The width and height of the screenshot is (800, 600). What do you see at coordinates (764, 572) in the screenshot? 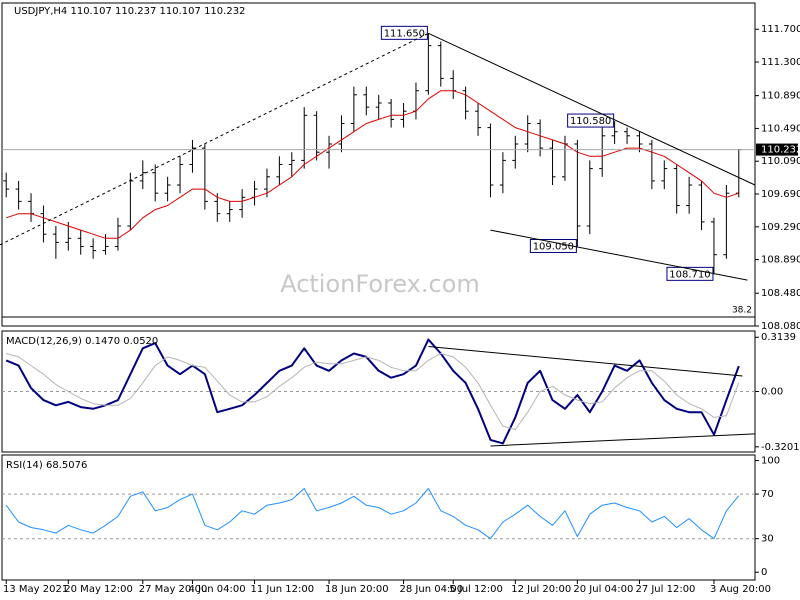
I see `y-tick-label: 0` at bounding box center [764, 572].